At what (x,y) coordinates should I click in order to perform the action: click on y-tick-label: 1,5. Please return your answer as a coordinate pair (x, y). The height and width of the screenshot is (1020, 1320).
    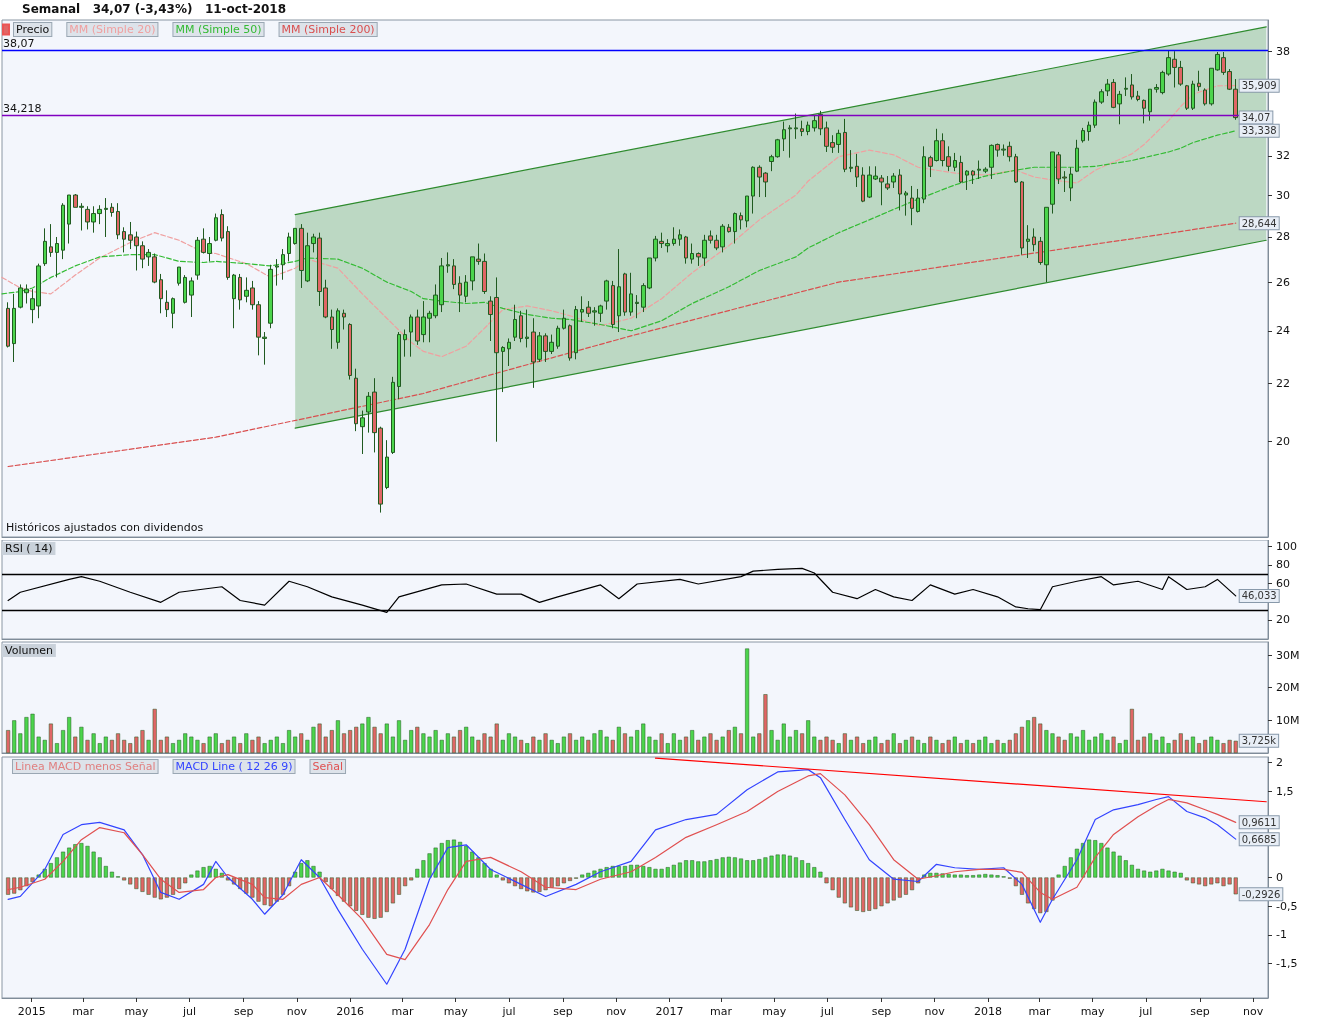
    Looking at the image, I should click on (1285, 791).